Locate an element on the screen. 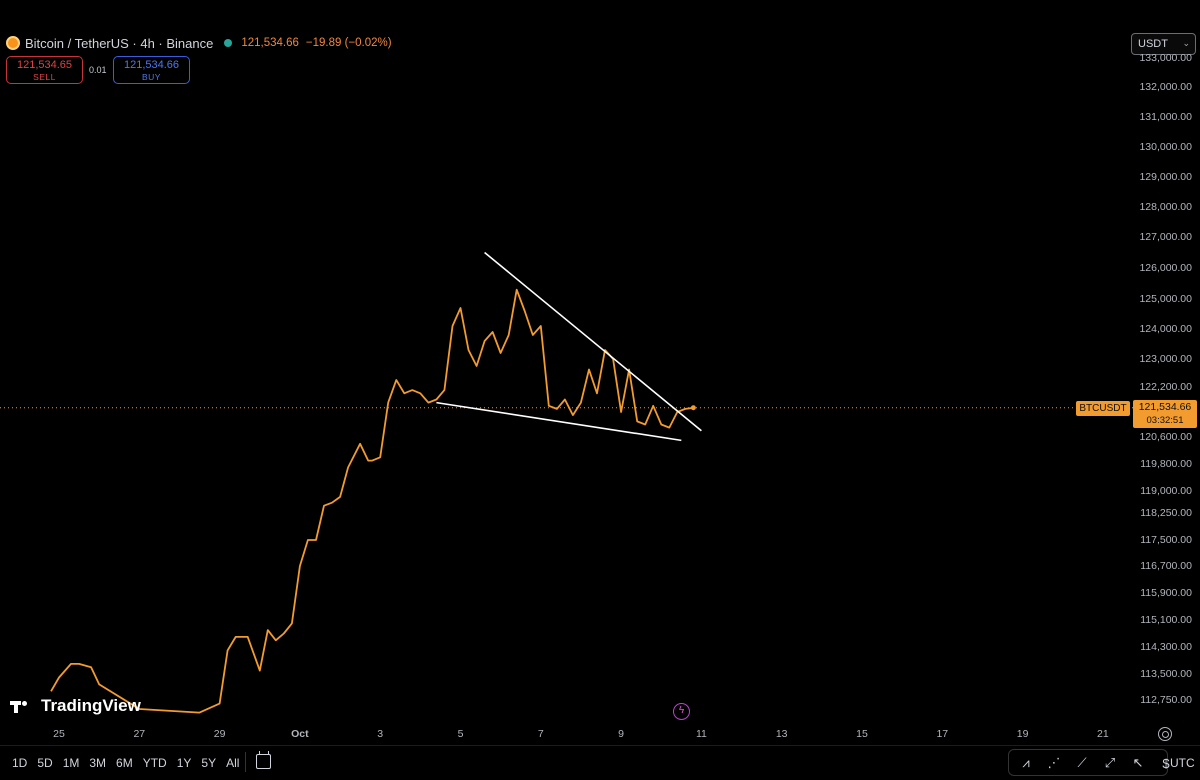 This screenshot has width=1200, height=780. time-tick-label: 5 is located at coordinates (460, 734).